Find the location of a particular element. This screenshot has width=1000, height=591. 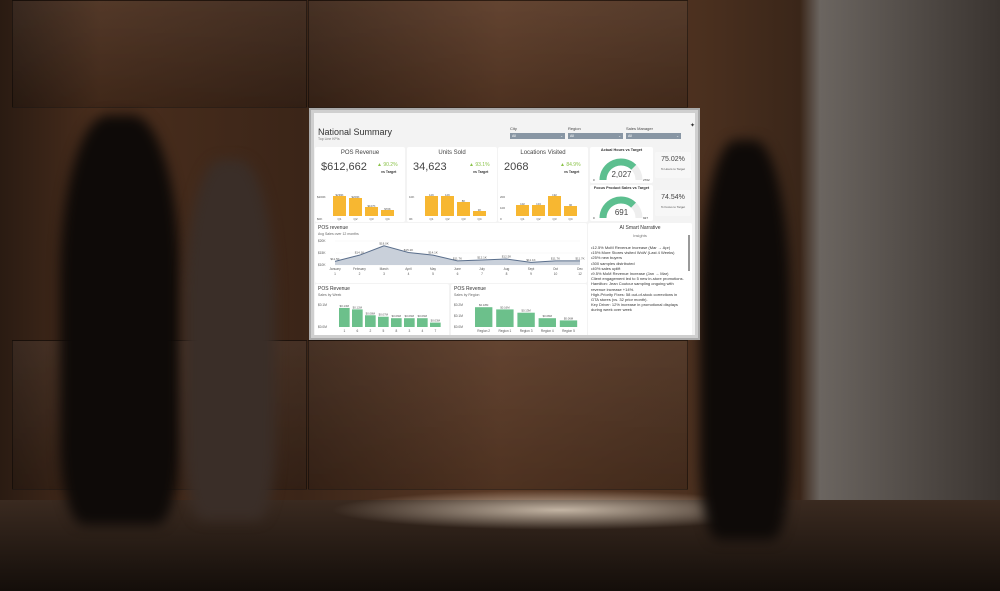

gauge-max: 2702 is located at coordinates (646, 180).